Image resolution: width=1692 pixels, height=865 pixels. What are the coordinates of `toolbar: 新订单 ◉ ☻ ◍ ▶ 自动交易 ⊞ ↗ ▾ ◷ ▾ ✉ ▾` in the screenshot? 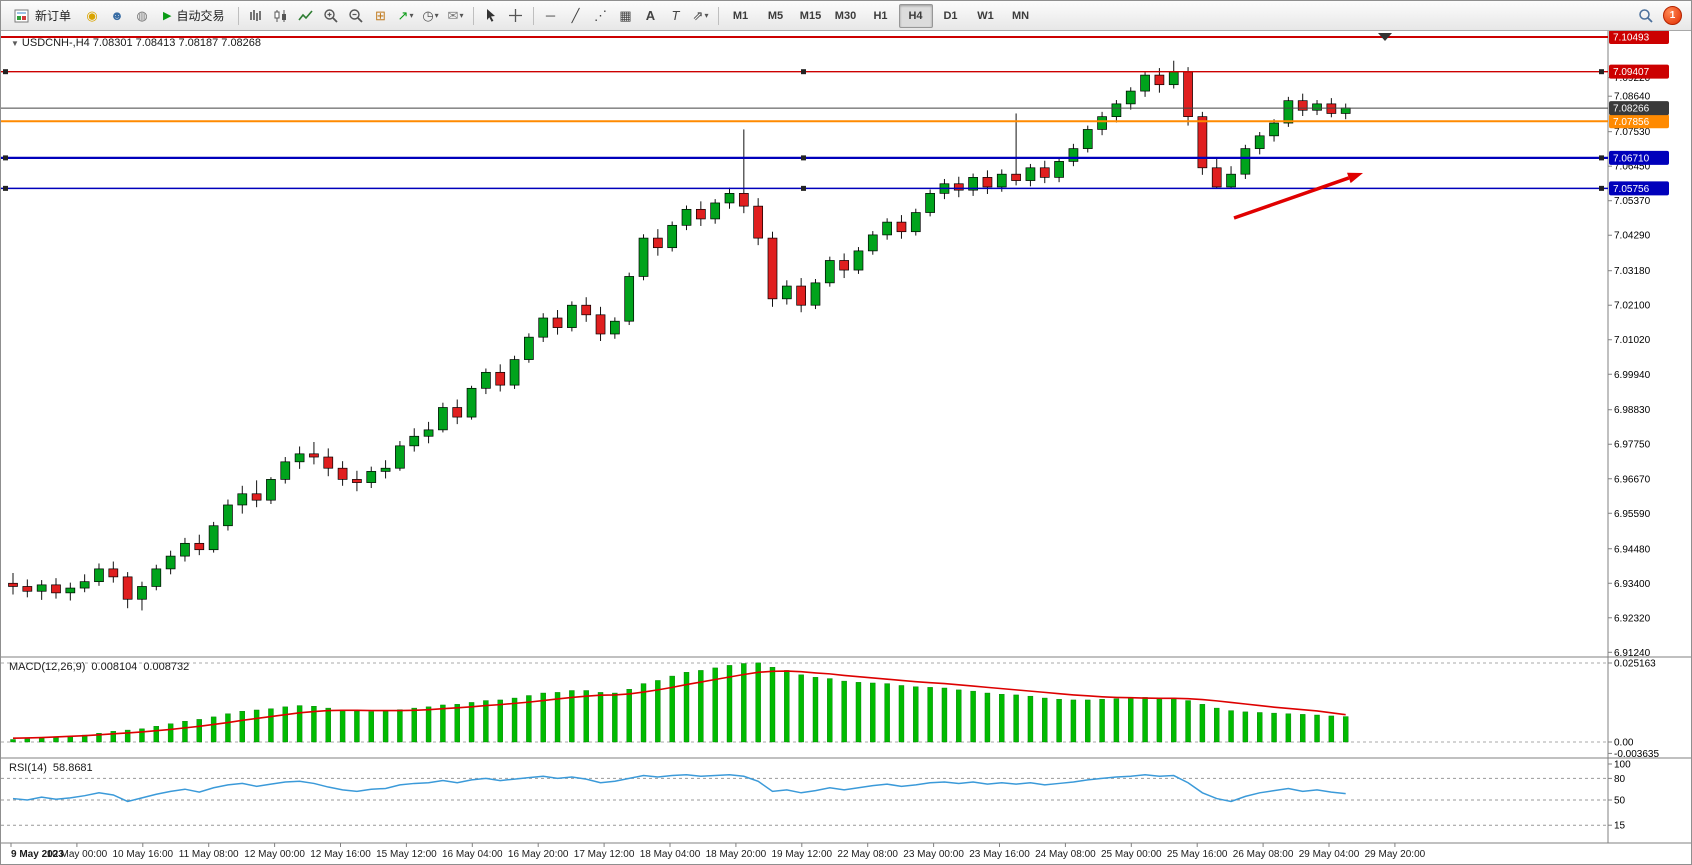 It's located at (846, 16).